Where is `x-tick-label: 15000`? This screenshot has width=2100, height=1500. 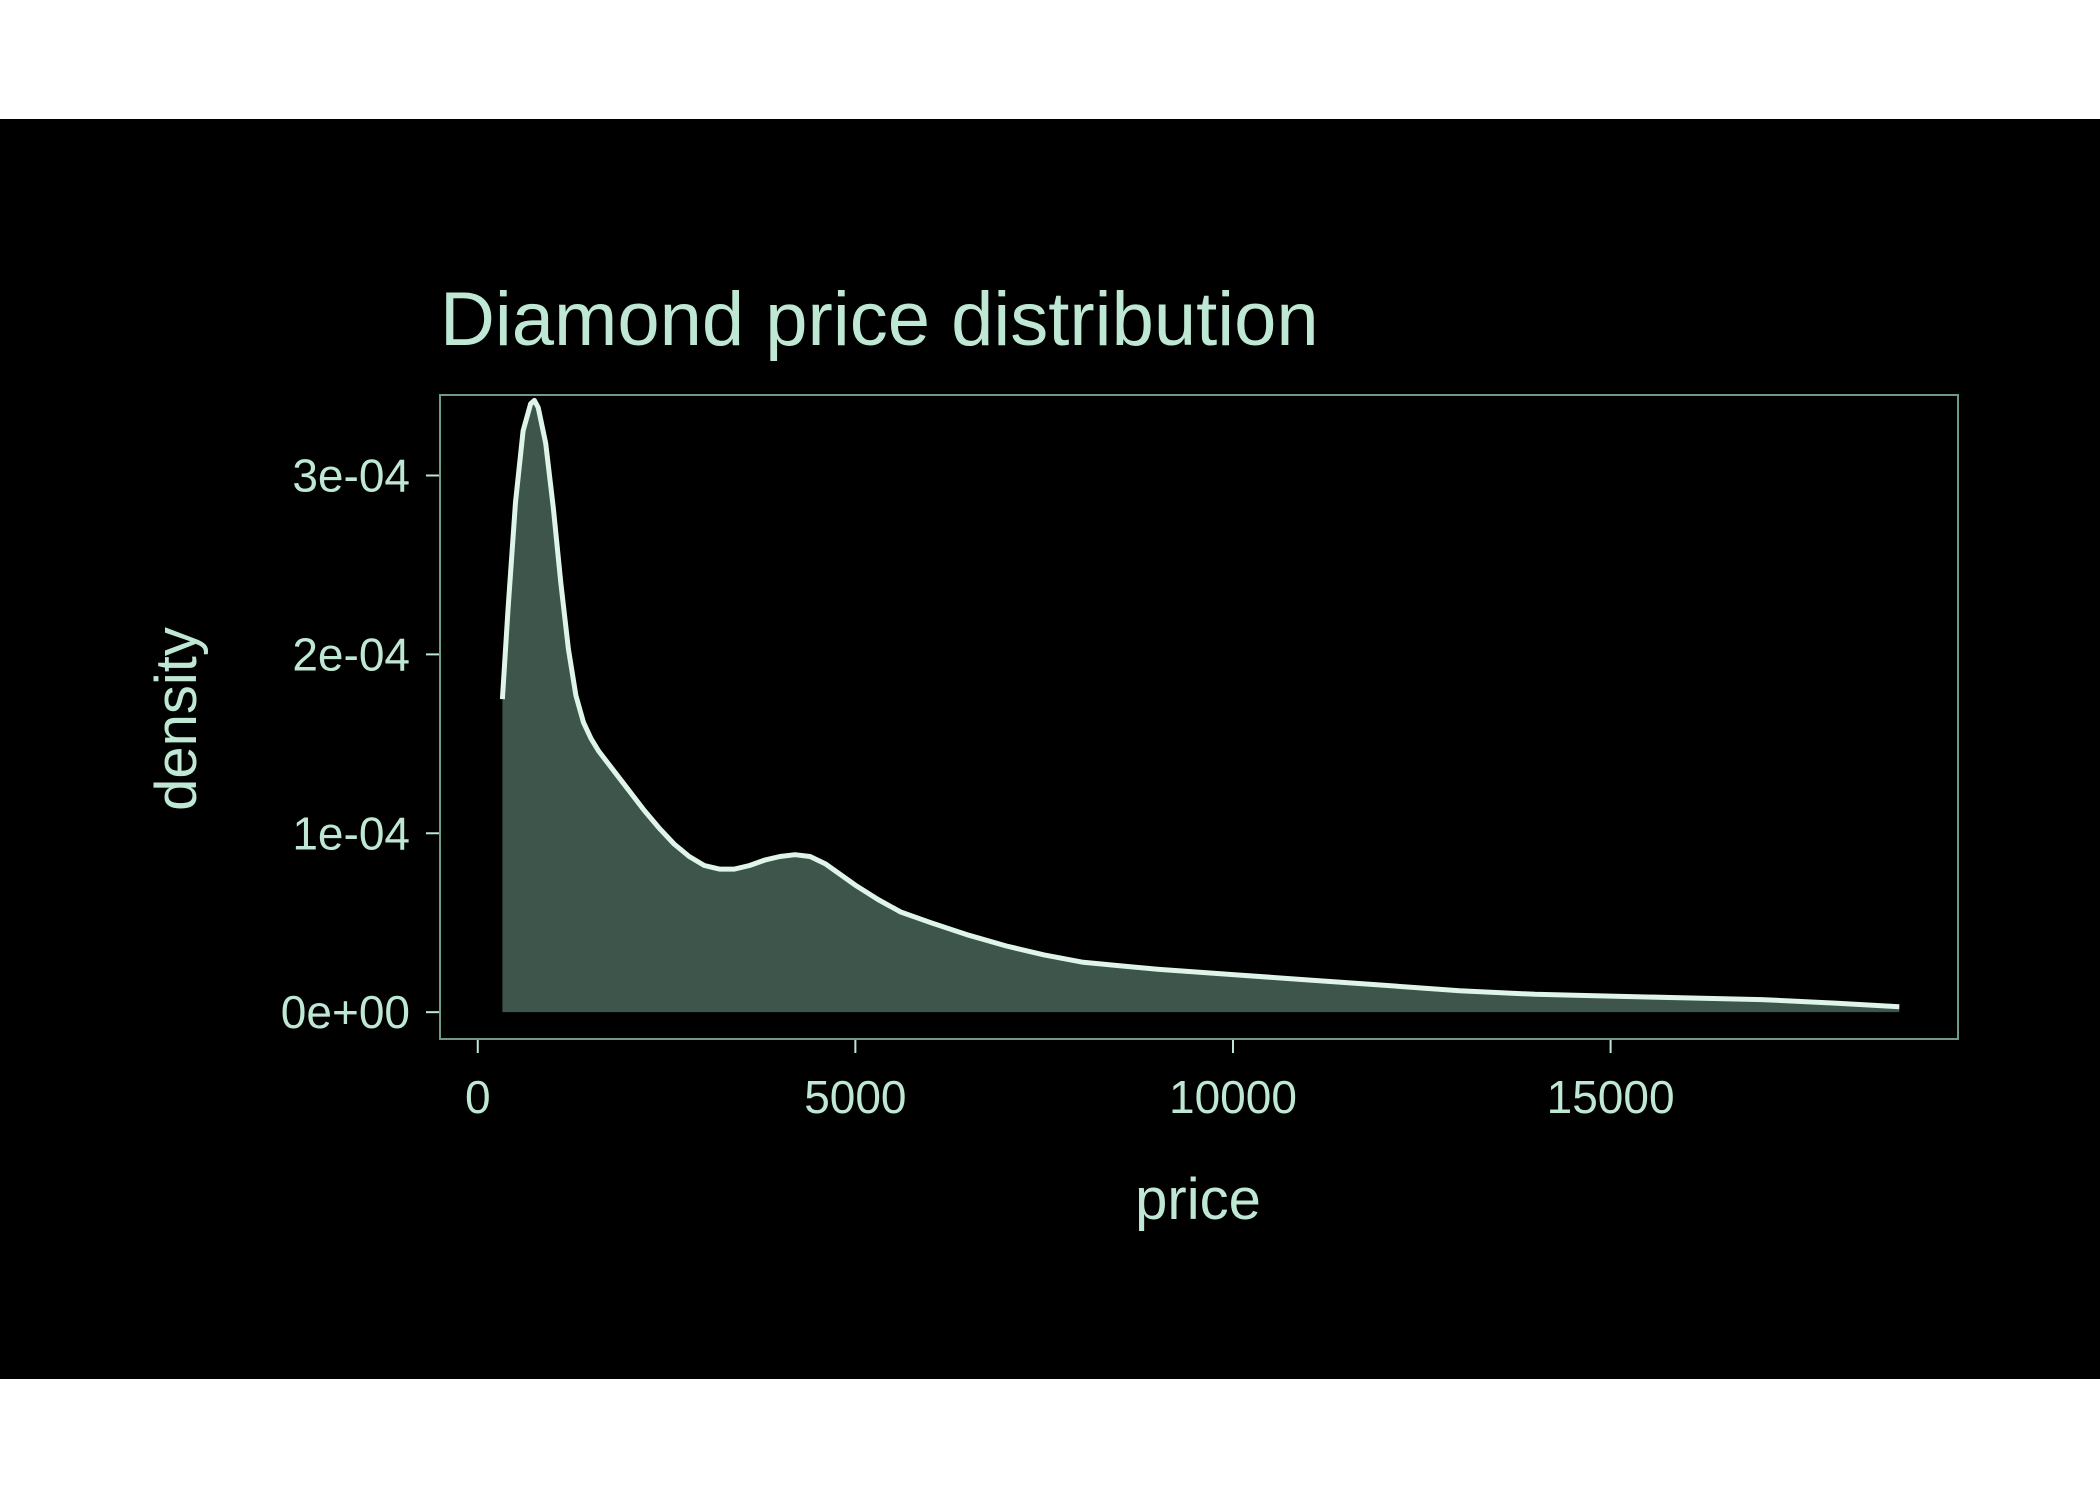
x-tick-label: 15000 is located at coordinates (1611, 1097).